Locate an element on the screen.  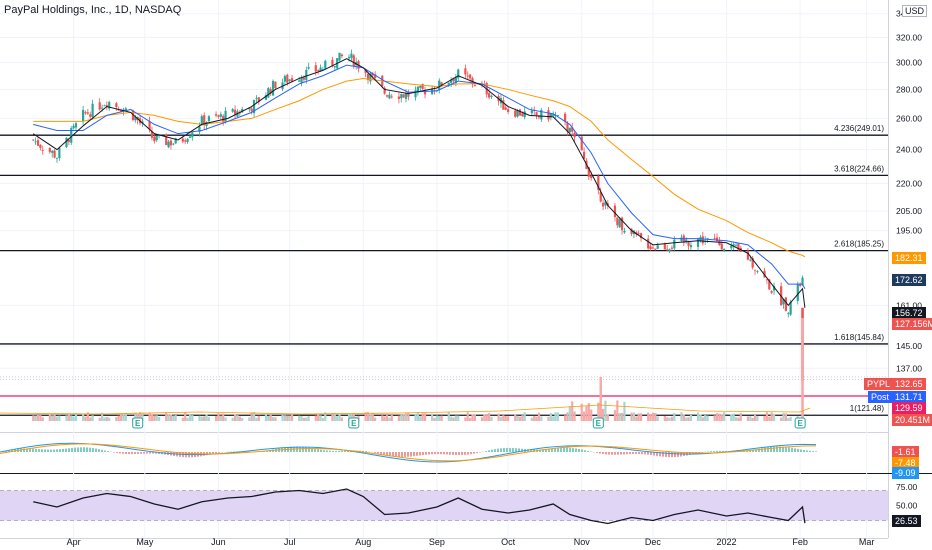
earnings-marker: E is located at coordinates (354, 423).